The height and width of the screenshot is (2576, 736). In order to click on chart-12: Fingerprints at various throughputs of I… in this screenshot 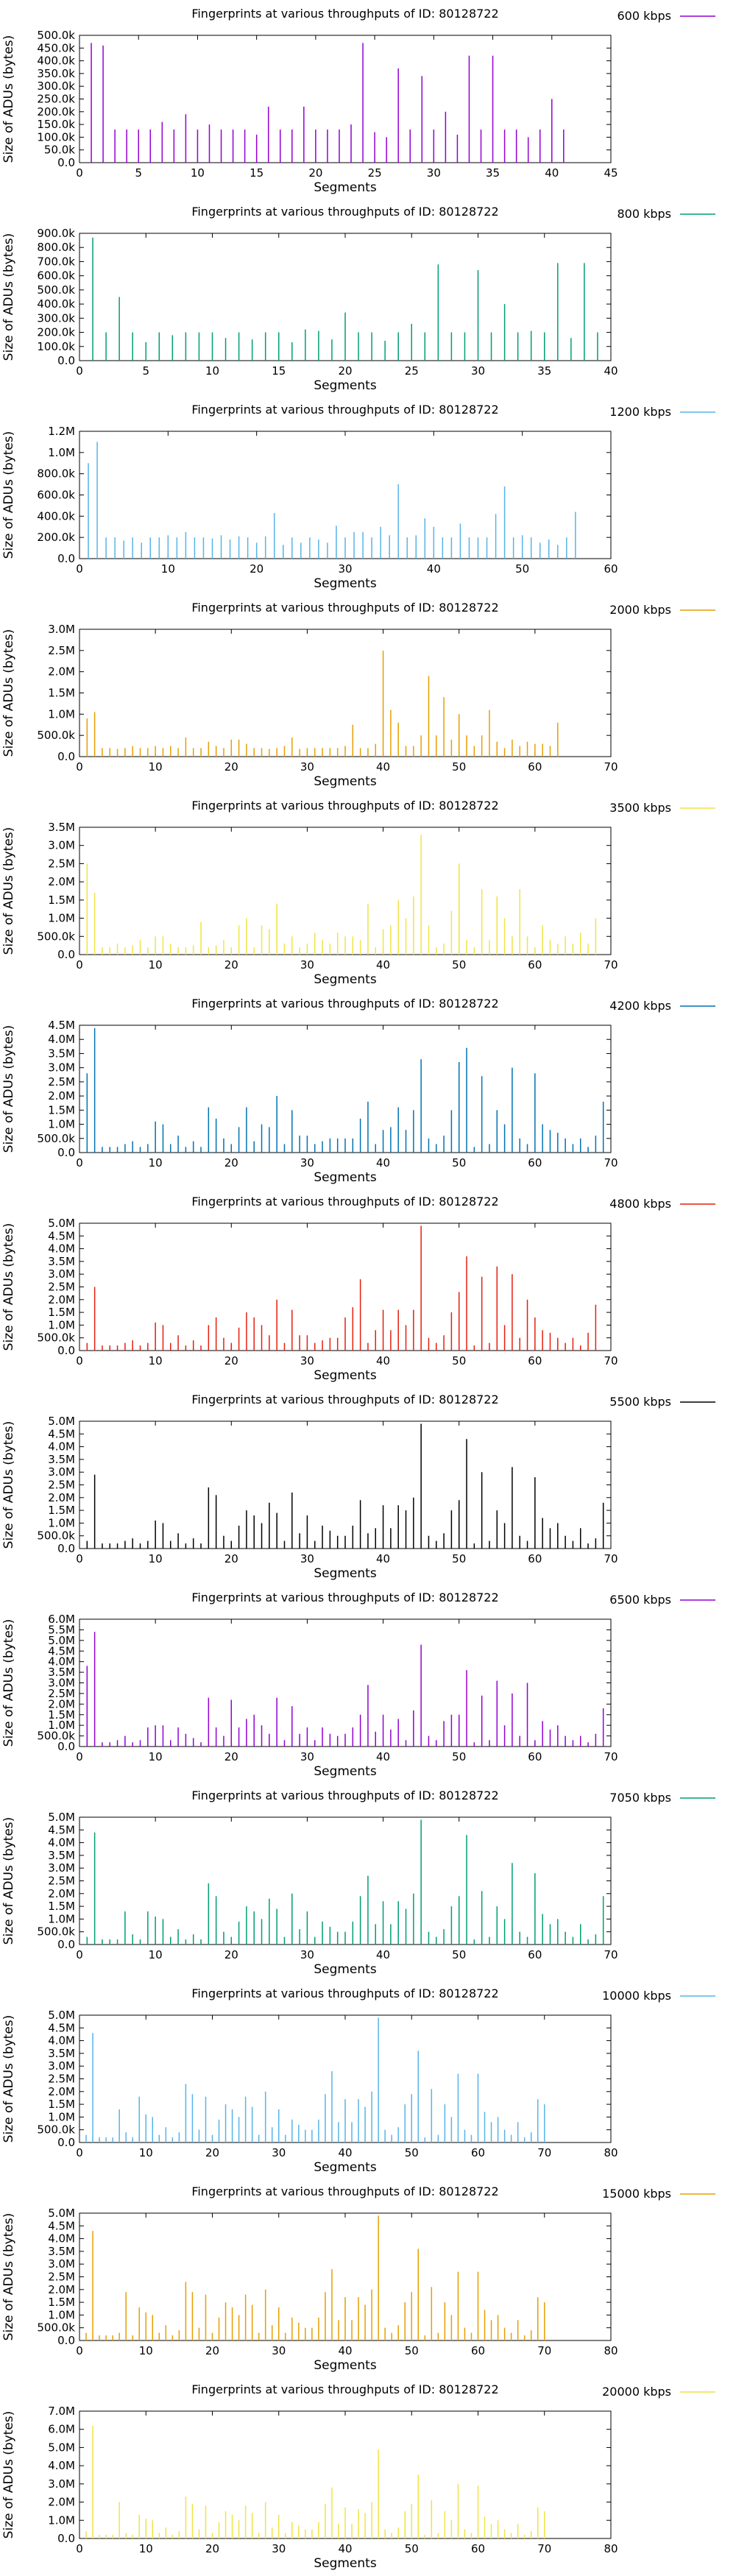, I will do `click(358, 2476)`.